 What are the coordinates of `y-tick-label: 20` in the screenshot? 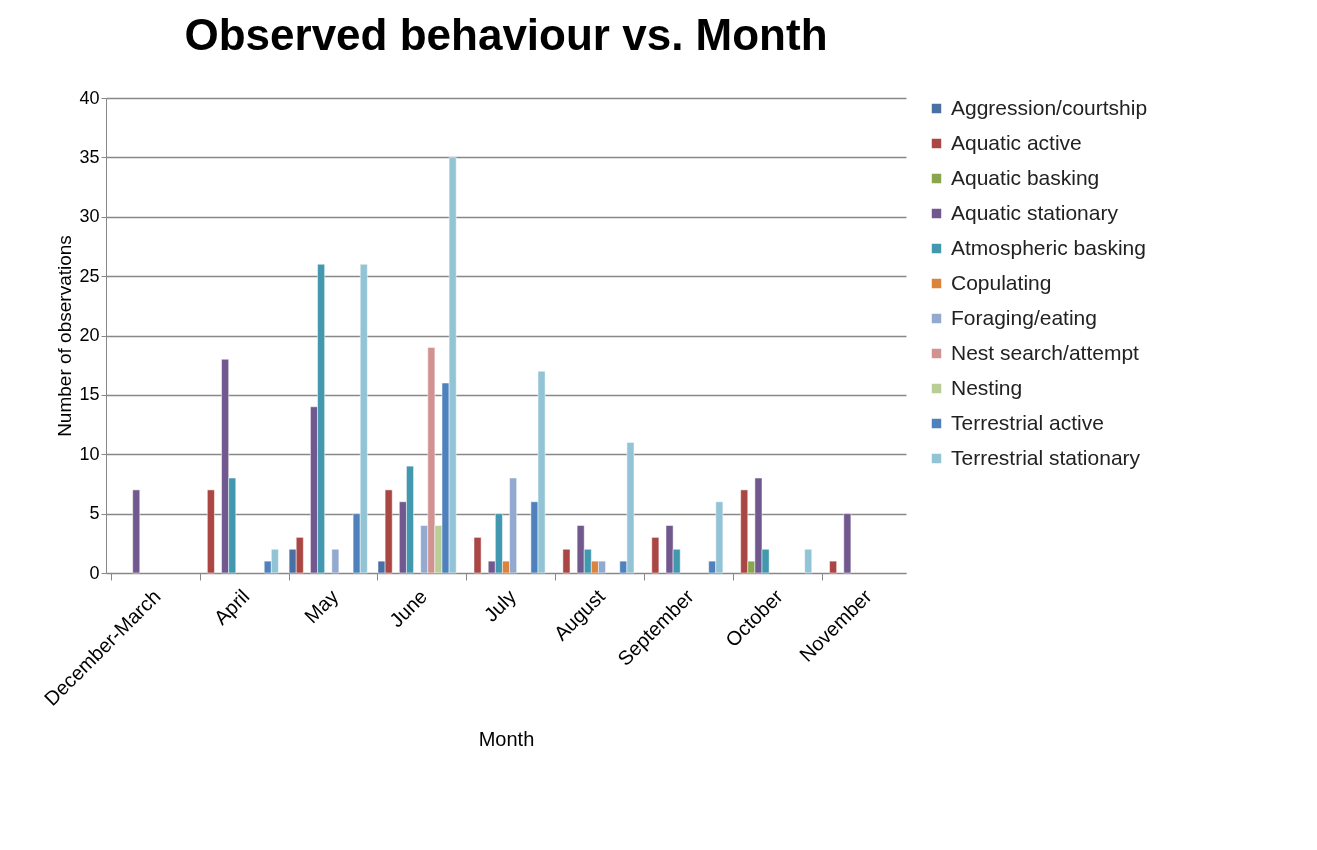 It's located at (89, 335).